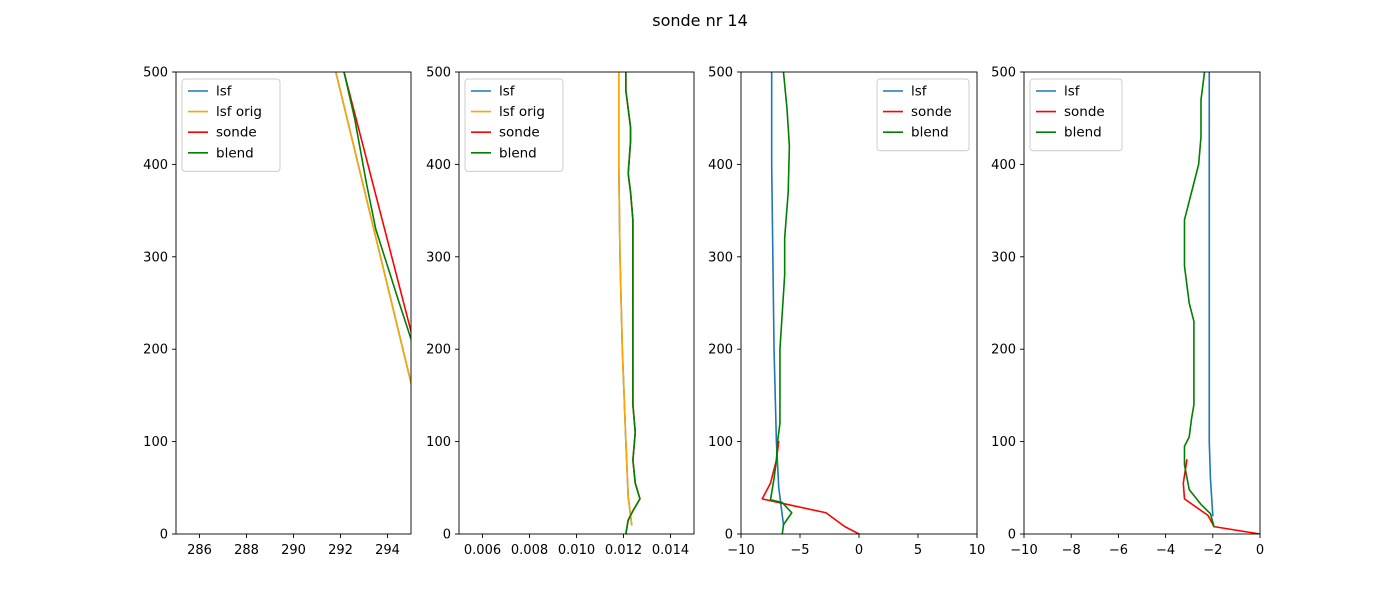 Image resolution: width=1400 pixels, height=600 pixels. Describe the element at coordinates (1212, 550) in the screenshot. I see `x-tick-label: −2` at that location.